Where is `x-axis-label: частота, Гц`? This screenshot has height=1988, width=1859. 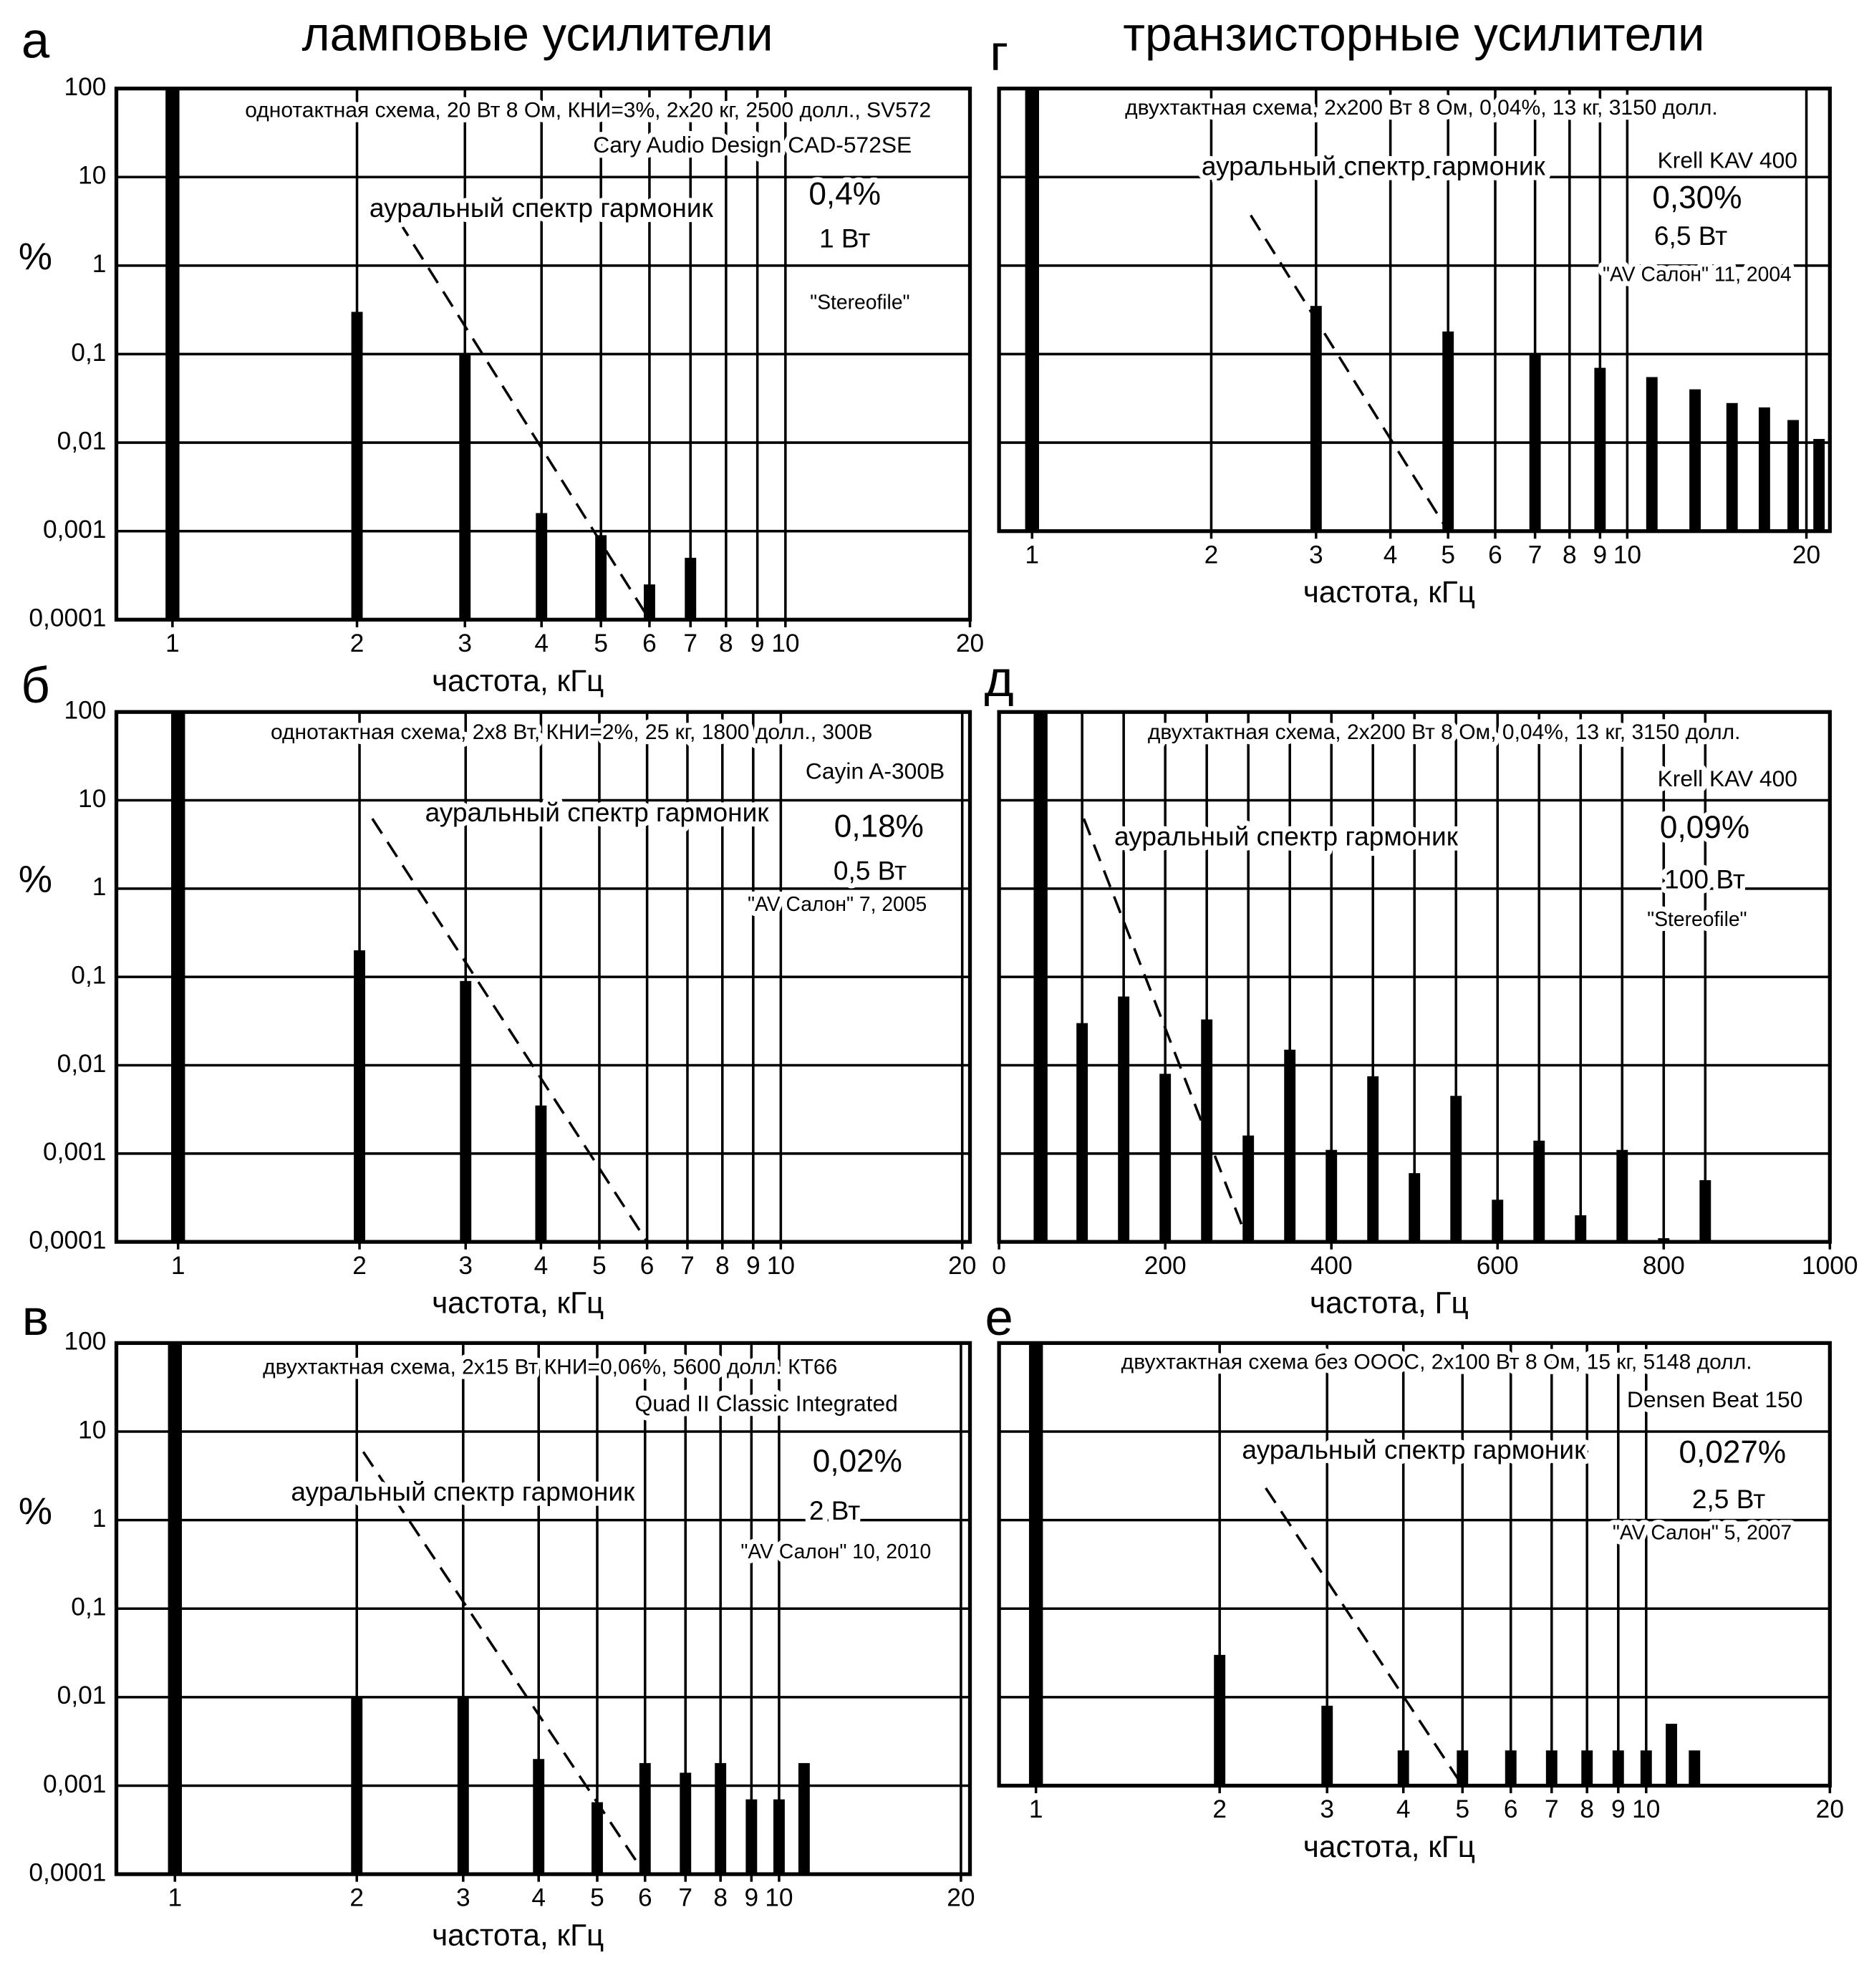
x-axis-label: частота, Гц is located at coordinates (1389, 1303).